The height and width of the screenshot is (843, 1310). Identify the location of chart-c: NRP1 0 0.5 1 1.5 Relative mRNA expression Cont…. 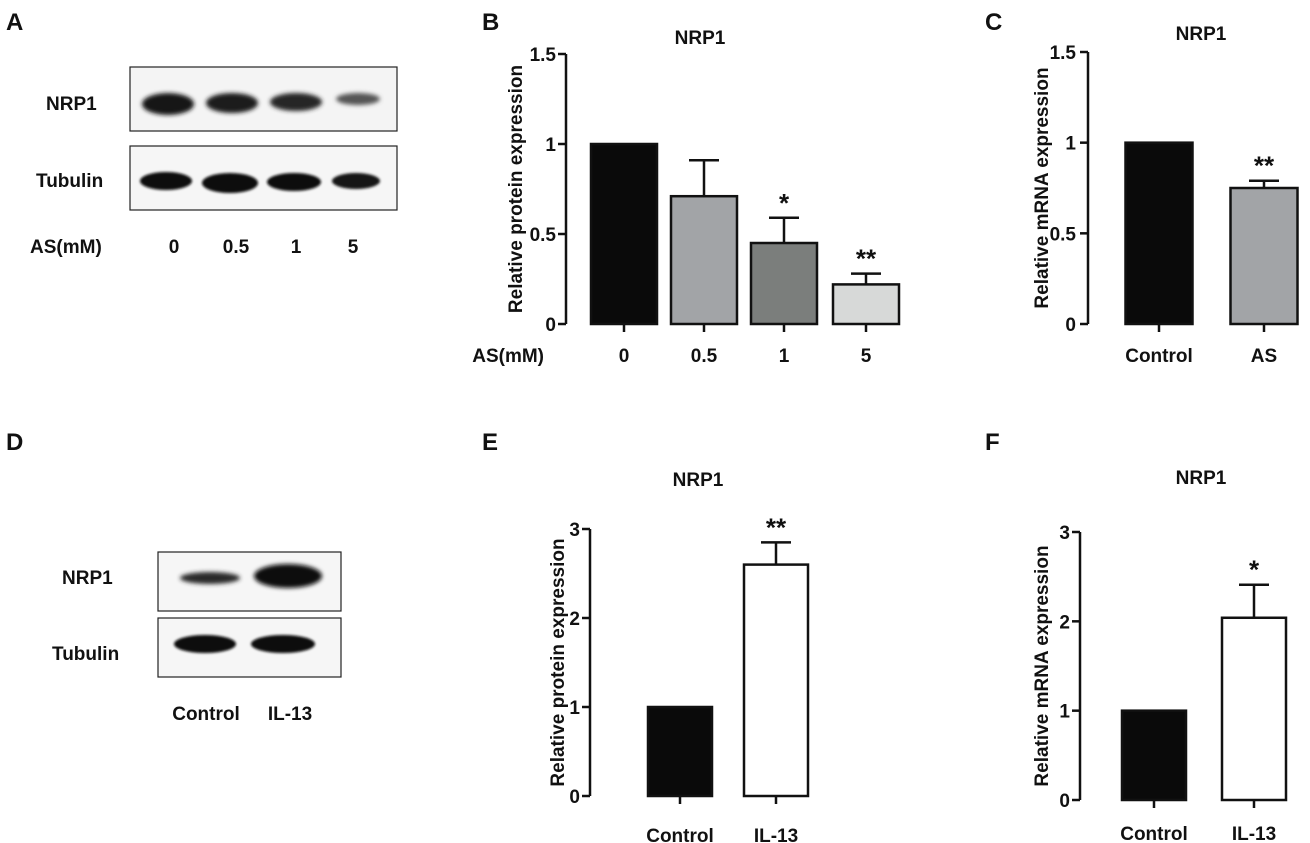
(1165, 195).